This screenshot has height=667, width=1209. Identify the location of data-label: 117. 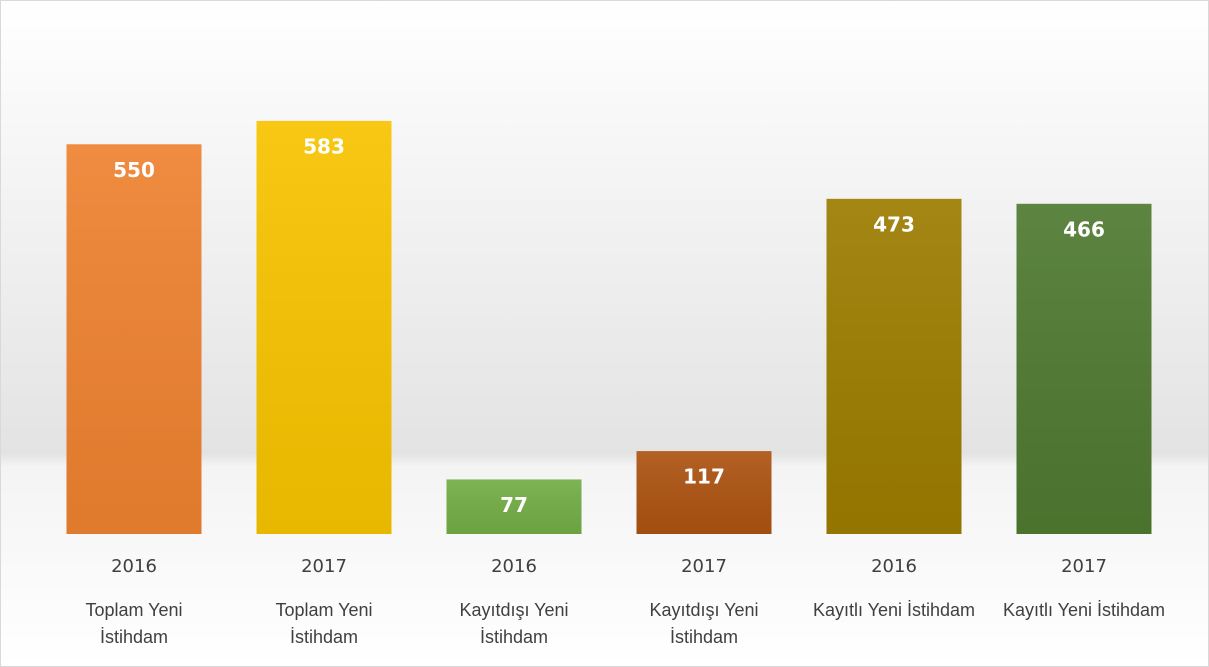
(704, 477).